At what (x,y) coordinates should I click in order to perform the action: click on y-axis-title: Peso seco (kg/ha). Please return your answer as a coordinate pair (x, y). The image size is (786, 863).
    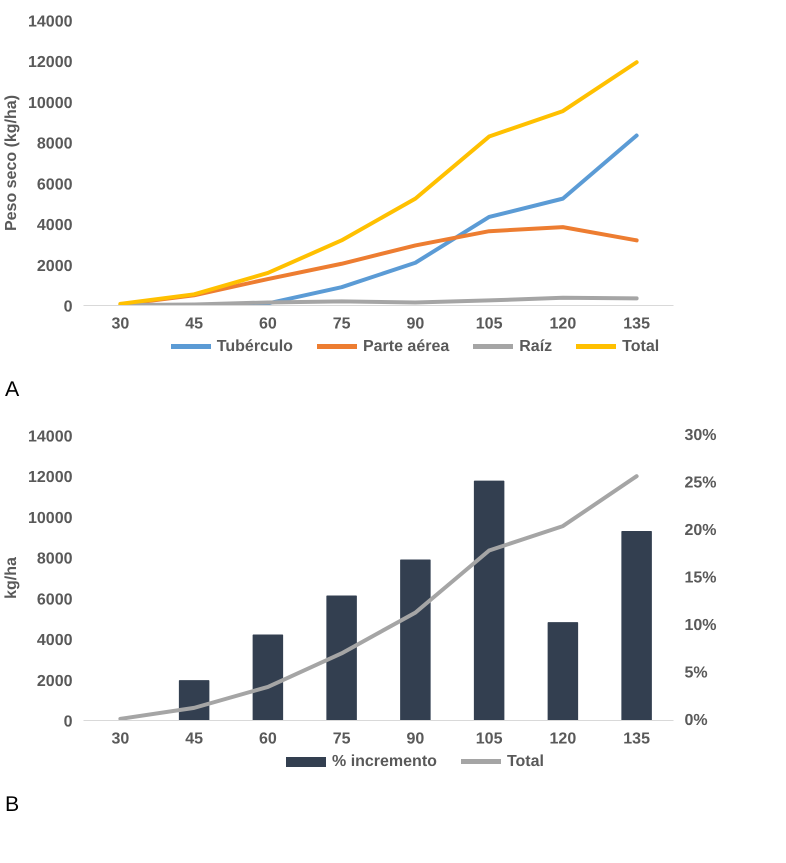
    Looking at the image, I should click on (11, 163).